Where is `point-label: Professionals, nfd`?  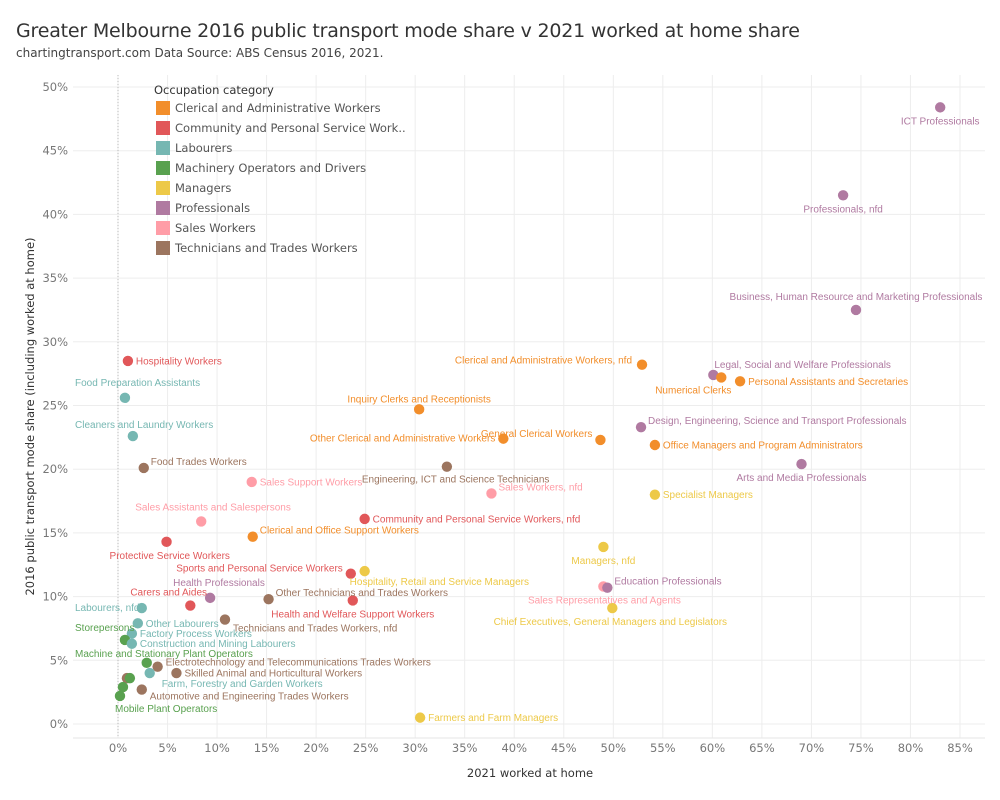 point-label: Professionals, nfd is located at coordinates (843, 209).